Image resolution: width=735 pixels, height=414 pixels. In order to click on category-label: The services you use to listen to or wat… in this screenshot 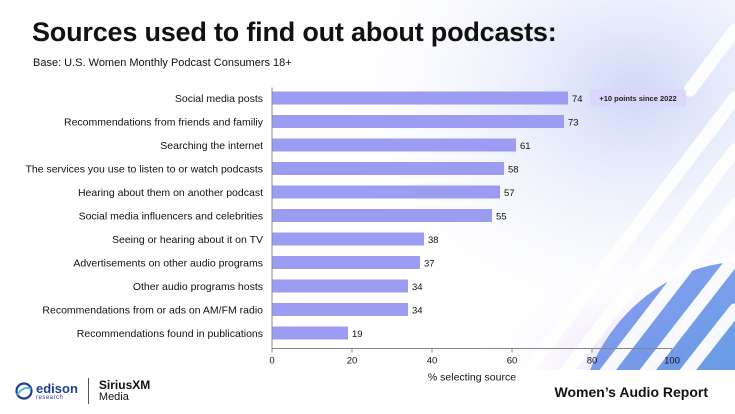, I will do `click(144, 170)`.